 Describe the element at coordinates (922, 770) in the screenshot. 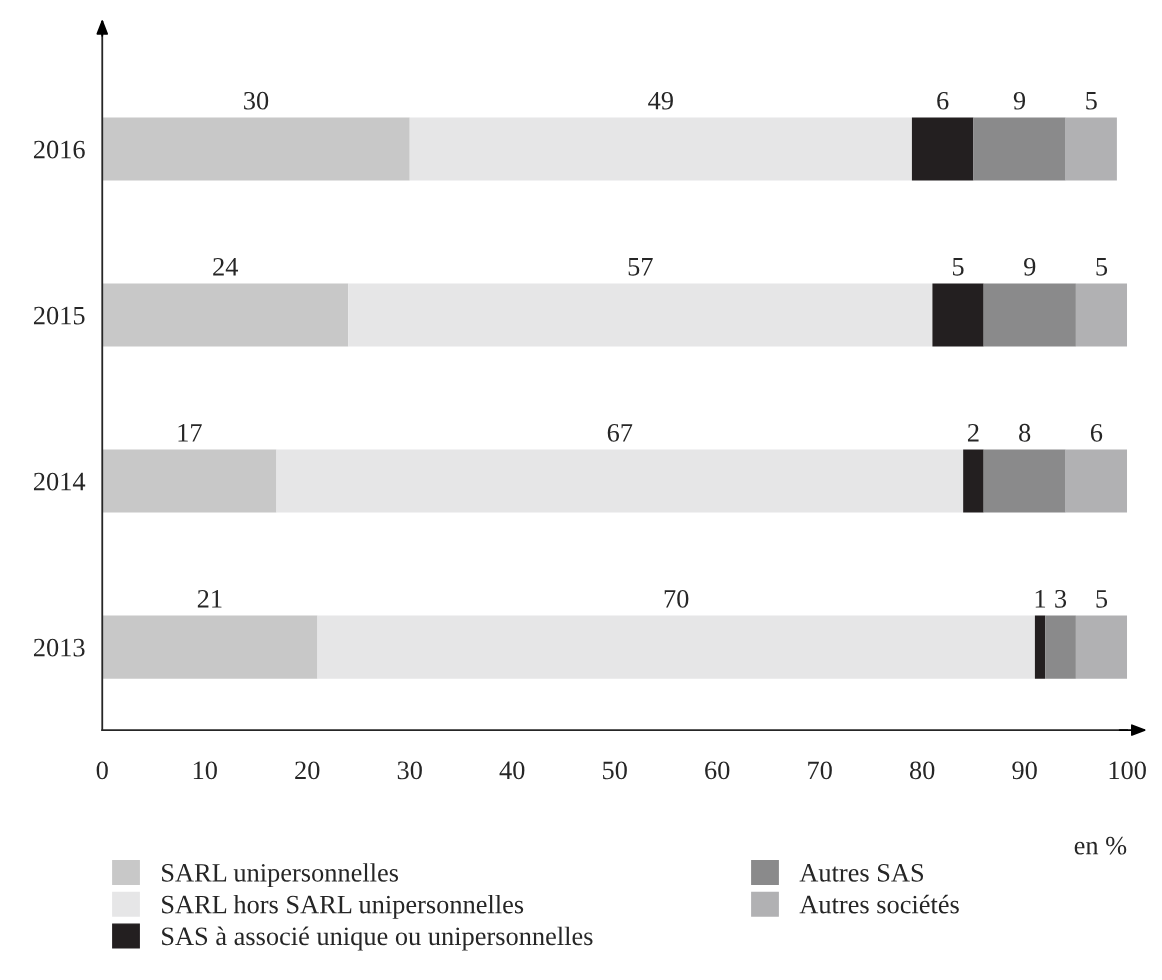

I see `x-tick-label: 80` at that location.